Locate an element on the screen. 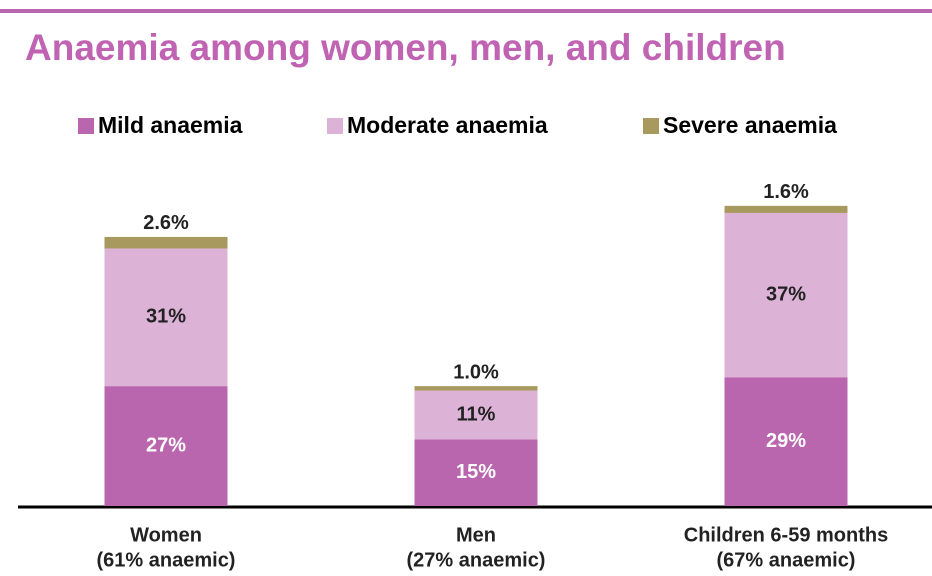 The image size is (932, 576). legend-label: Severe anaemia is located at coordinates (750, 125).